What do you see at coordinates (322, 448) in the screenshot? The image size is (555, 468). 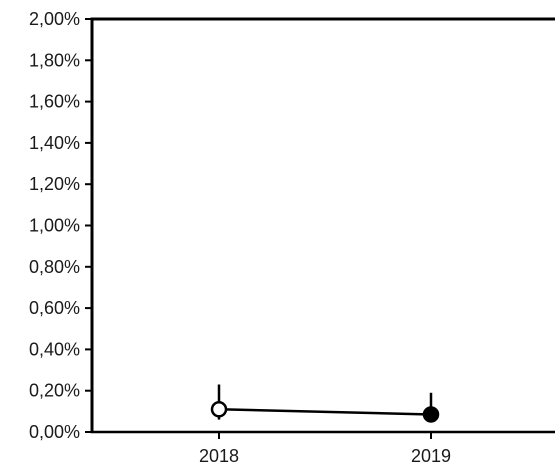 I see `x-axis: 2018 2019` at bounding box center [322, 448].